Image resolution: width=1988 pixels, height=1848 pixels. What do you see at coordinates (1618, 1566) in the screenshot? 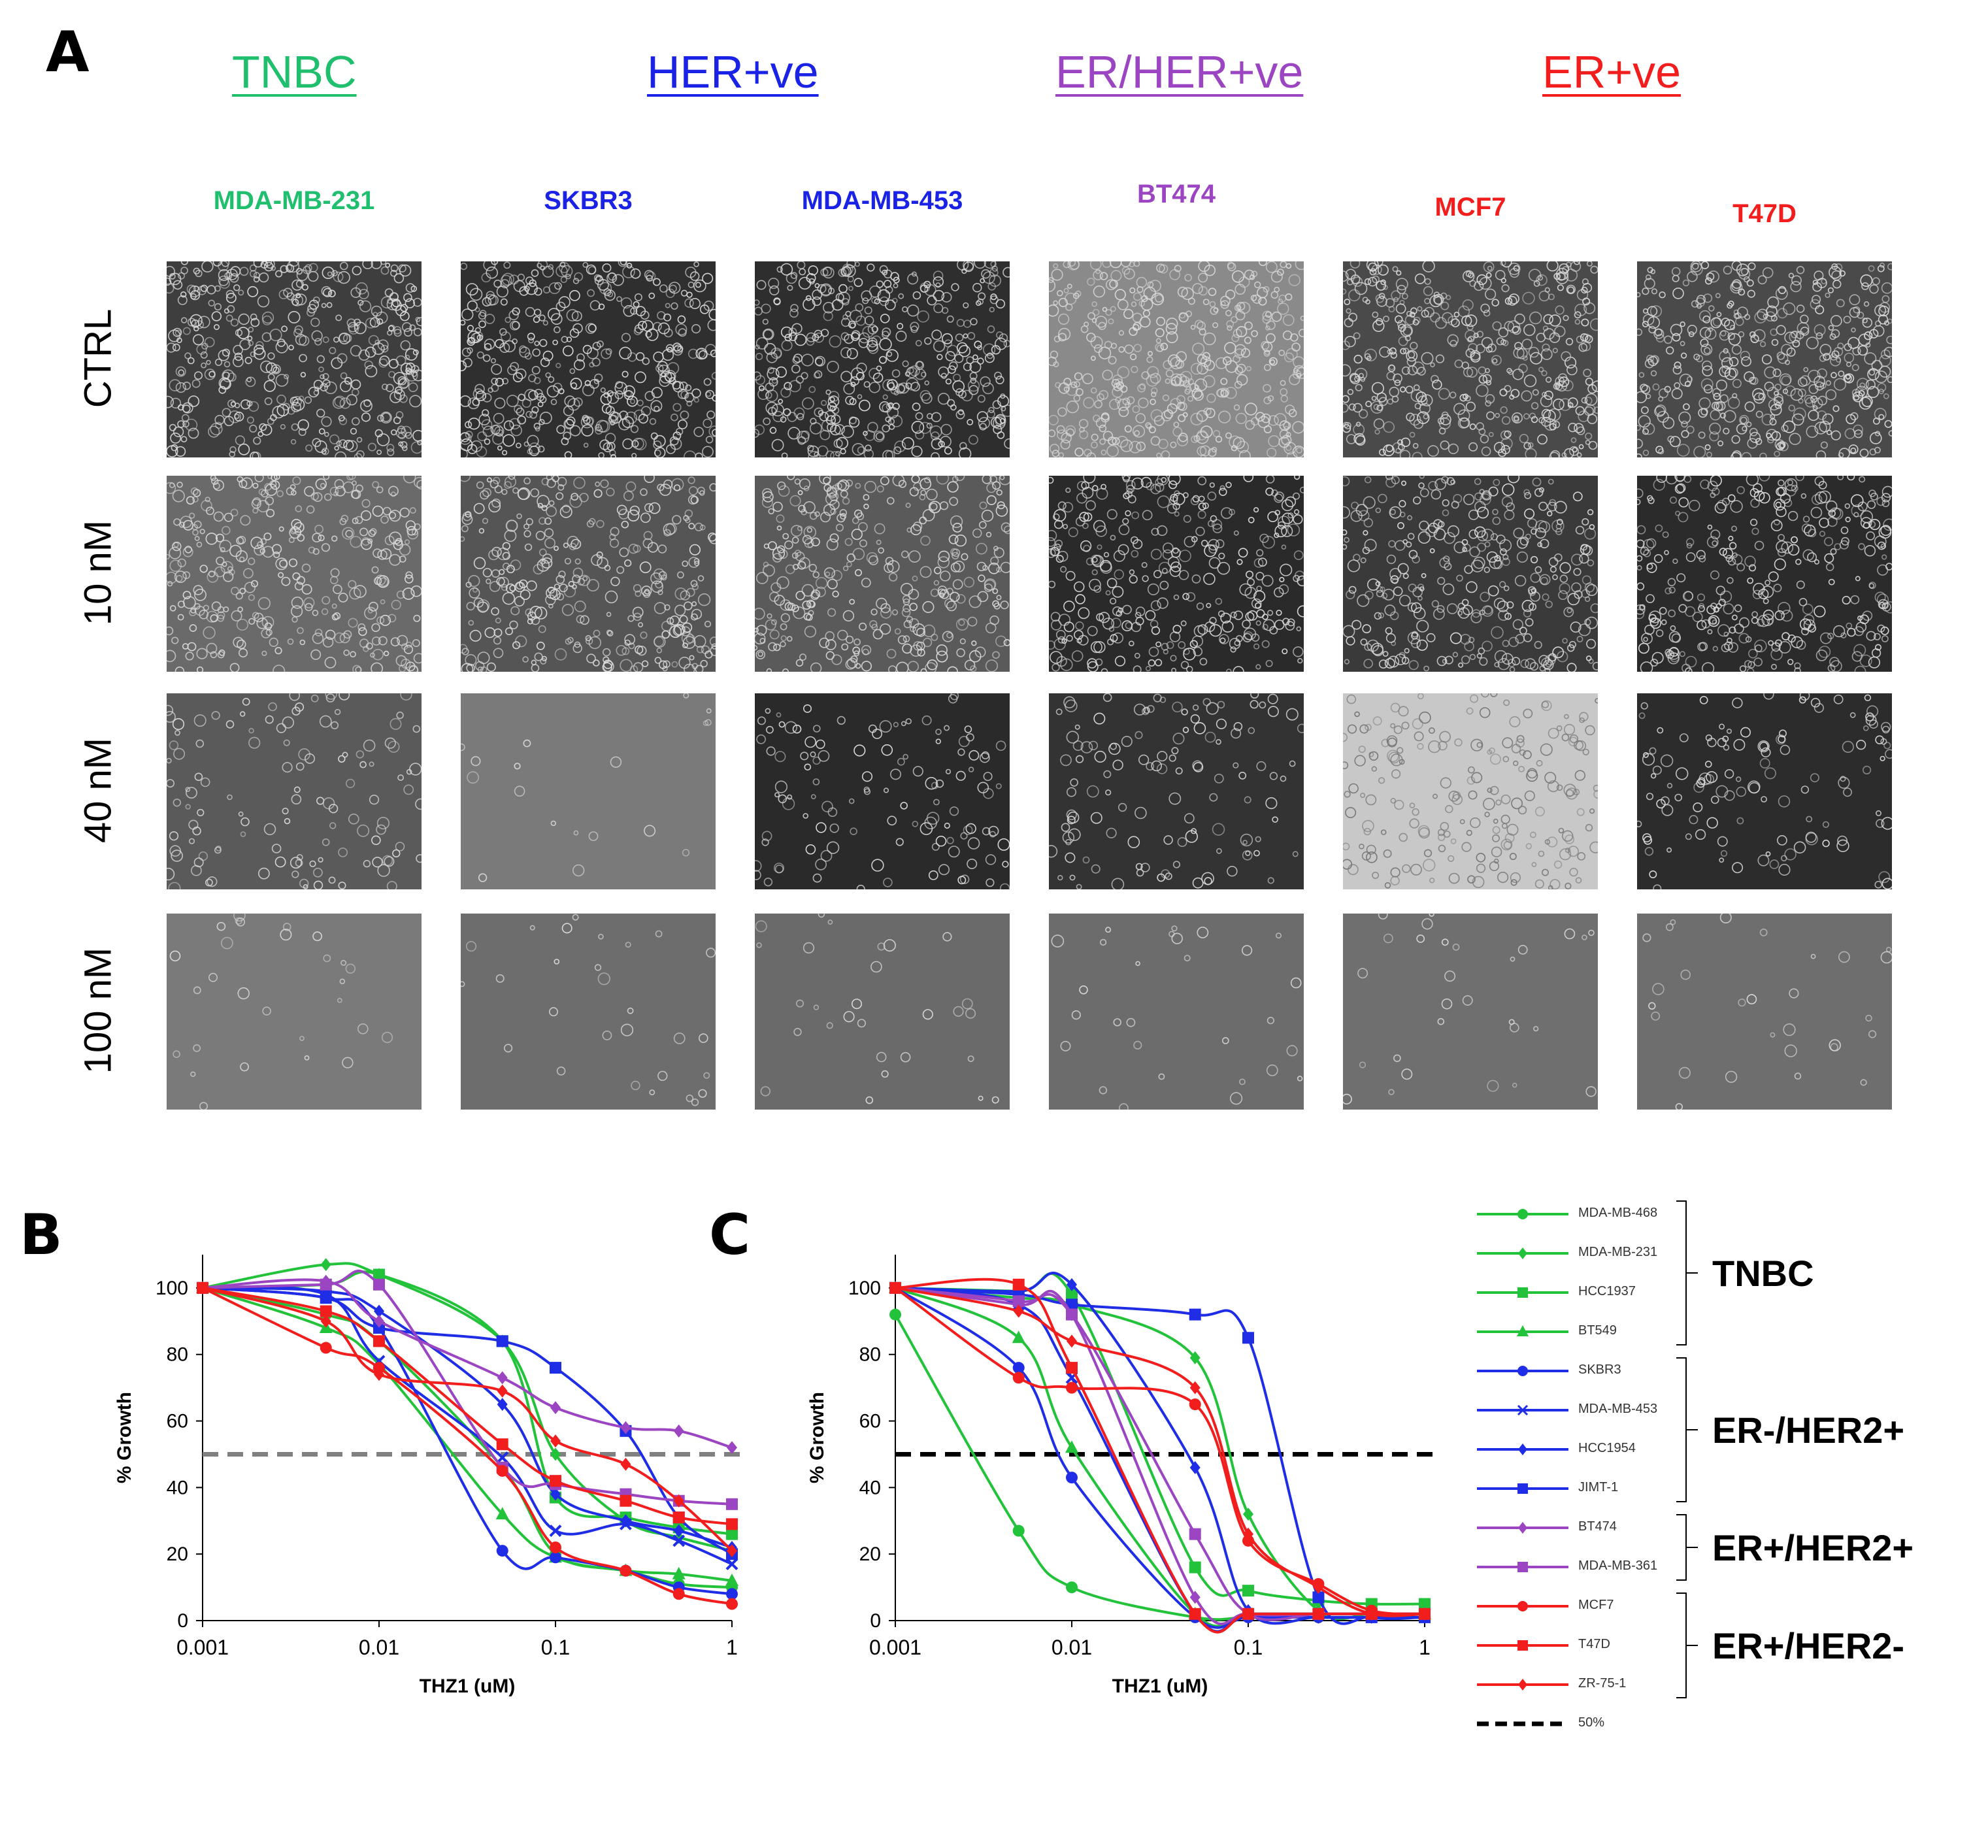
I see `legend-item-label: MDA-MB-361` at bounding box center [1618, 1566].